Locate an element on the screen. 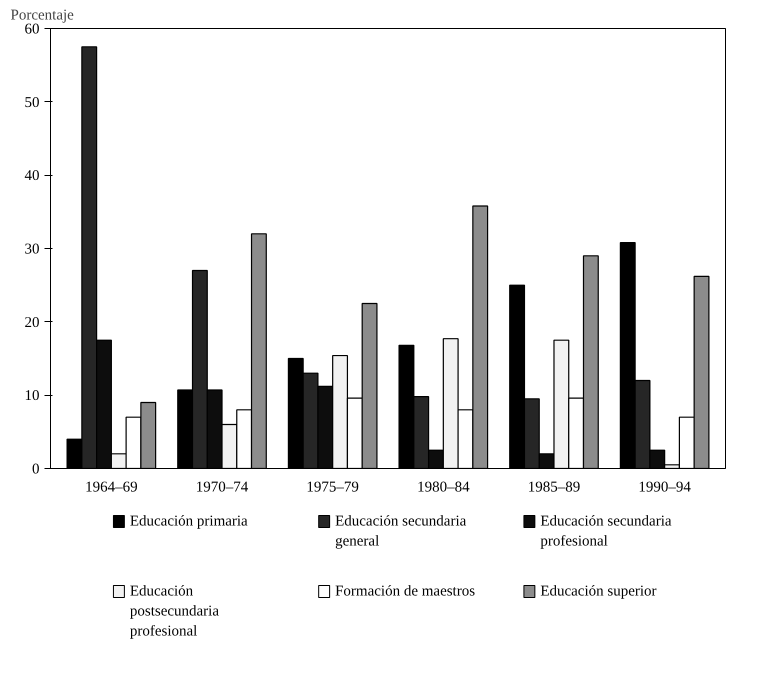 Image resolution: width=758 pixels, height=677 pixels. y-tick-label: 10 is located at coordinates (32, 396).